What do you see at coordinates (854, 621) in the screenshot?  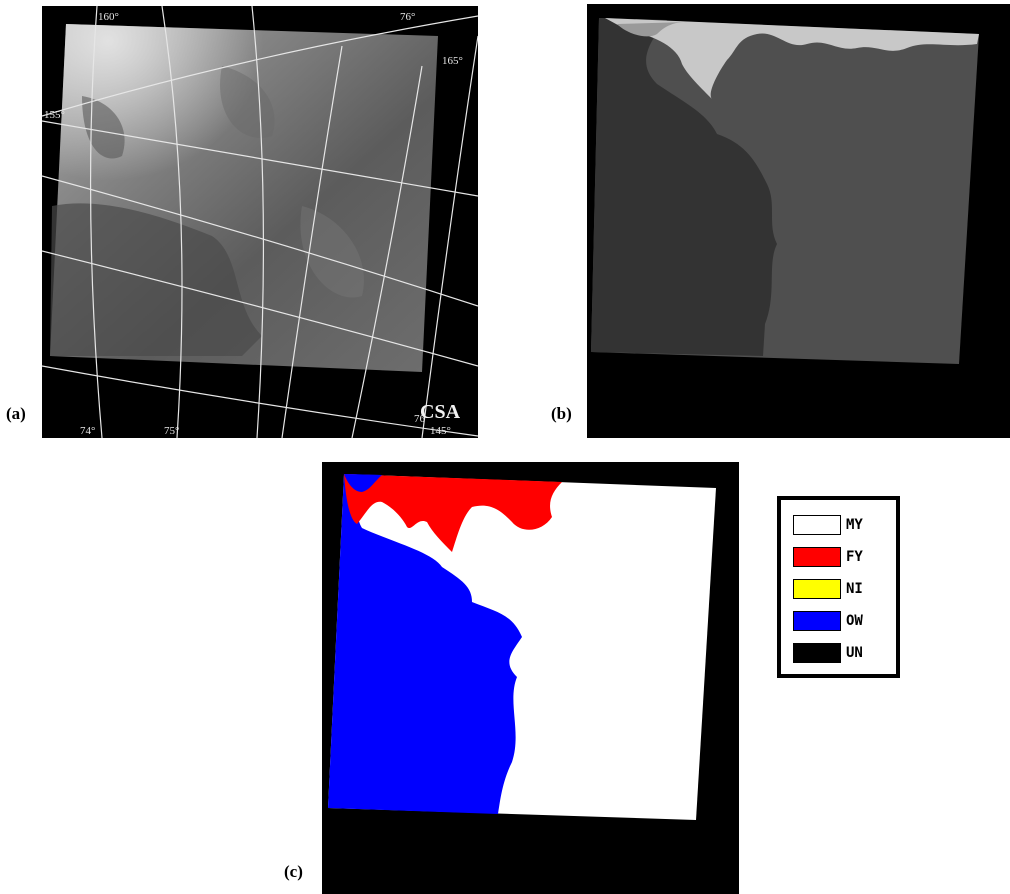 I see `legend-label-ow: OW` at bounding box center [854, 621].